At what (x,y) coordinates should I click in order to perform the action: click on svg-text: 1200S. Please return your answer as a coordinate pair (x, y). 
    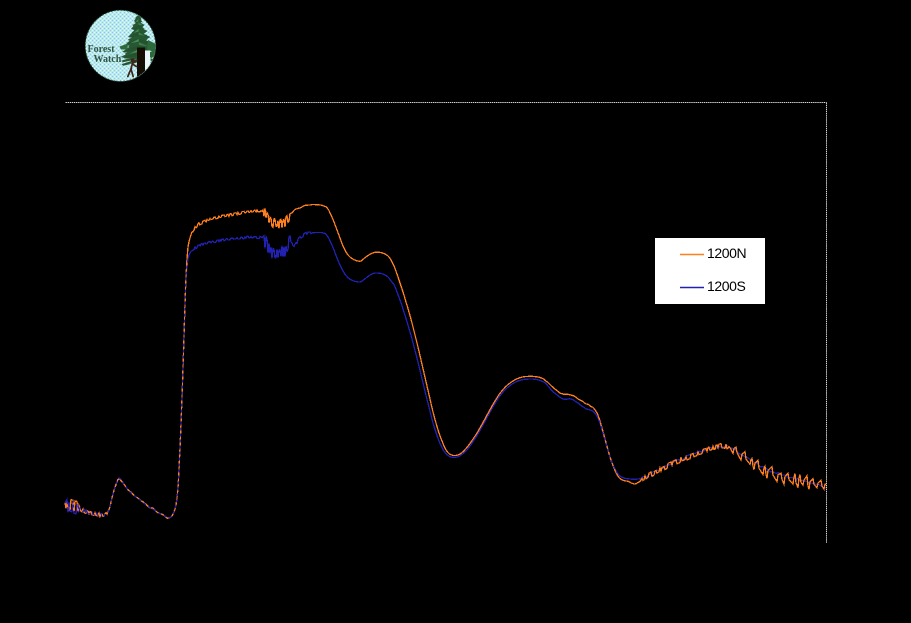
    Looking at the image, I should click on (726, 286).